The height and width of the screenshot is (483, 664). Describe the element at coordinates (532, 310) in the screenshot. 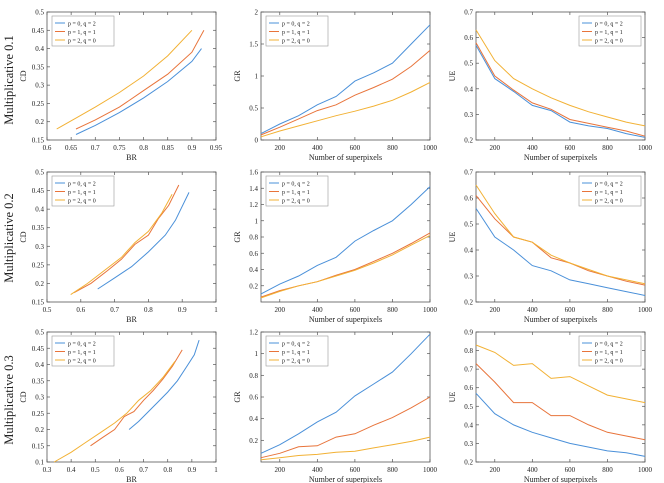

I see `x-tick-label: 400` at that location.